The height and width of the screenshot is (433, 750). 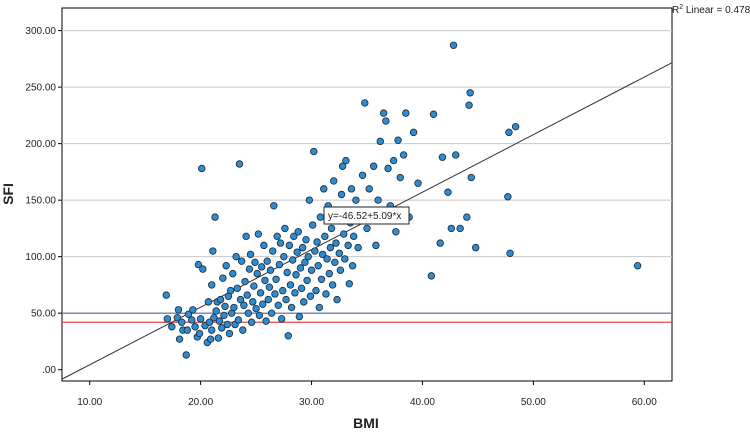 What do you see at coordinates (8, 194) in the screenshot?
I see `y-axis-title: SFI` at bounding box center [8, 194].